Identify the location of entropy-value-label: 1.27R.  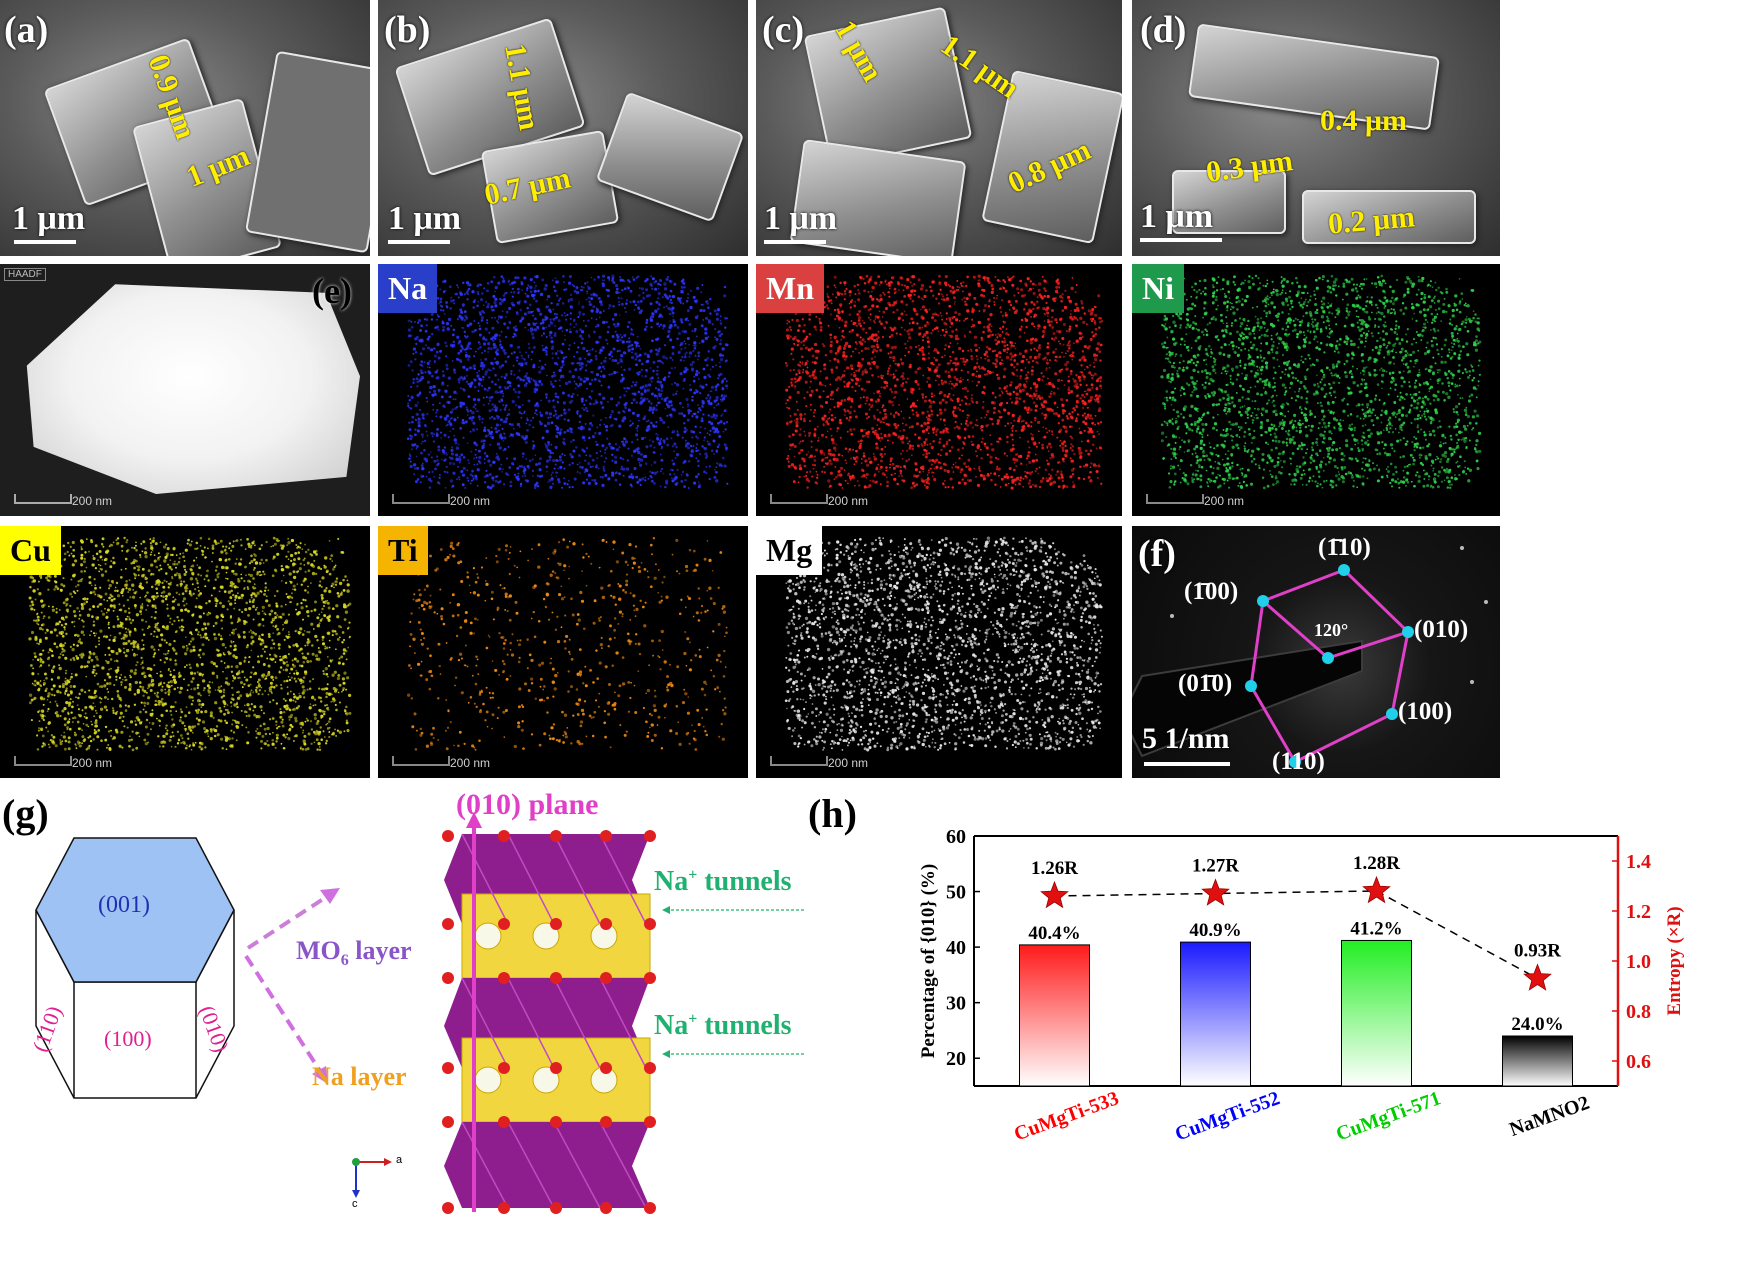
(1215, 866).